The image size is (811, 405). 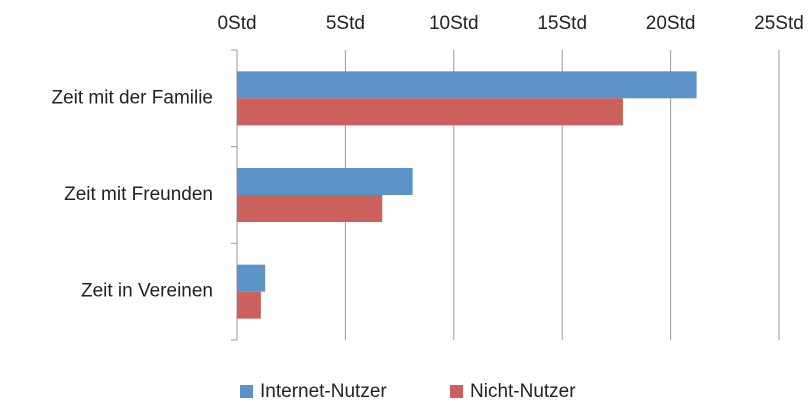 I want to click on x-tick-label: 20Std, so click(x=671, y=23).